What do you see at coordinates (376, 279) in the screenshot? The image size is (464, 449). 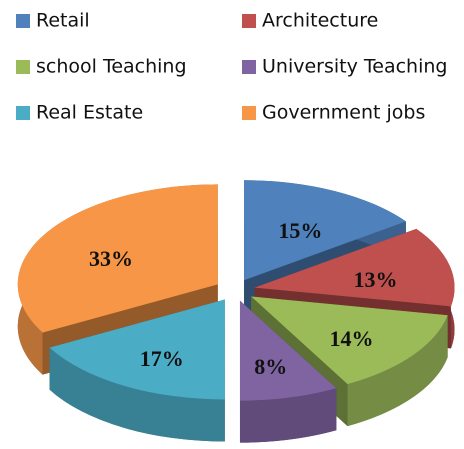 I see `data-label: 13%` at bounding box center [376, 279].